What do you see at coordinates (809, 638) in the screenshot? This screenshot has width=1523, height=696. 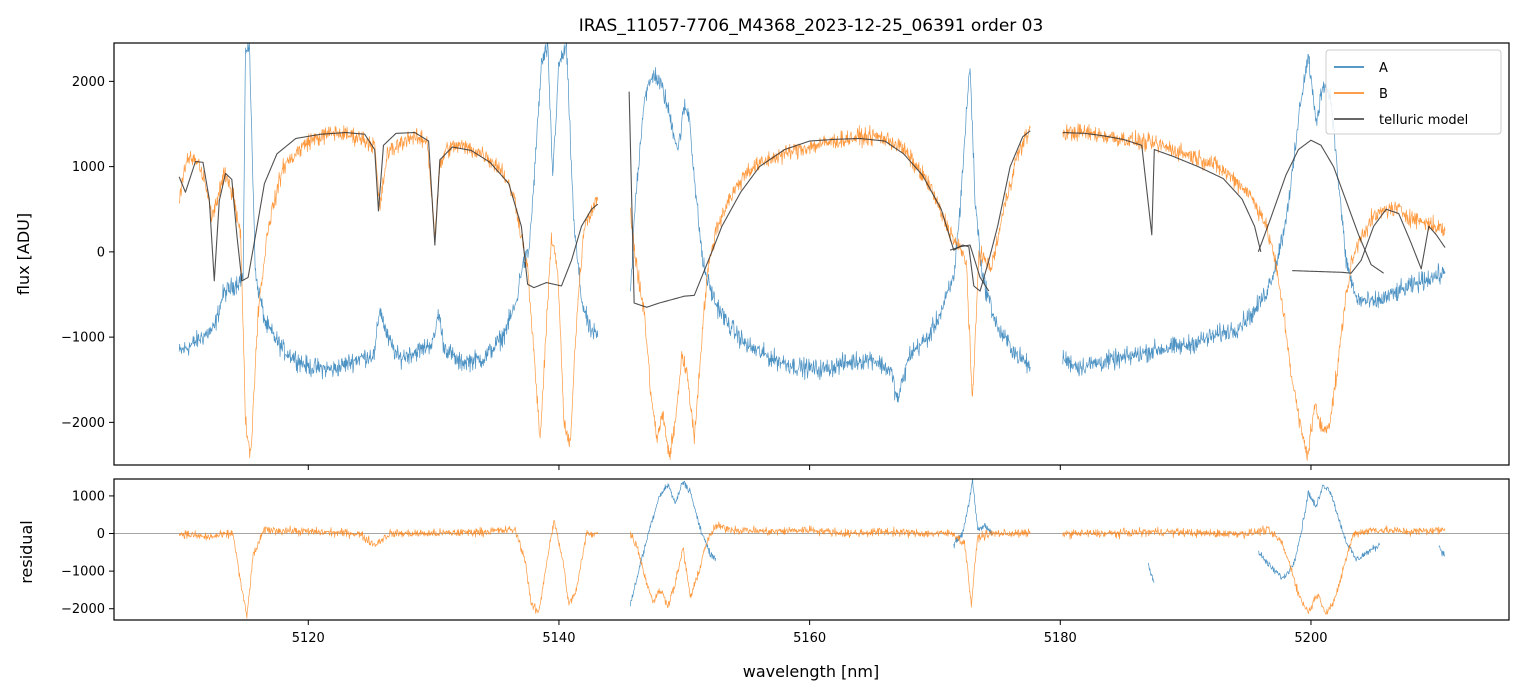 I see `xtick-label: 5160` at bounding box center [809, 638].